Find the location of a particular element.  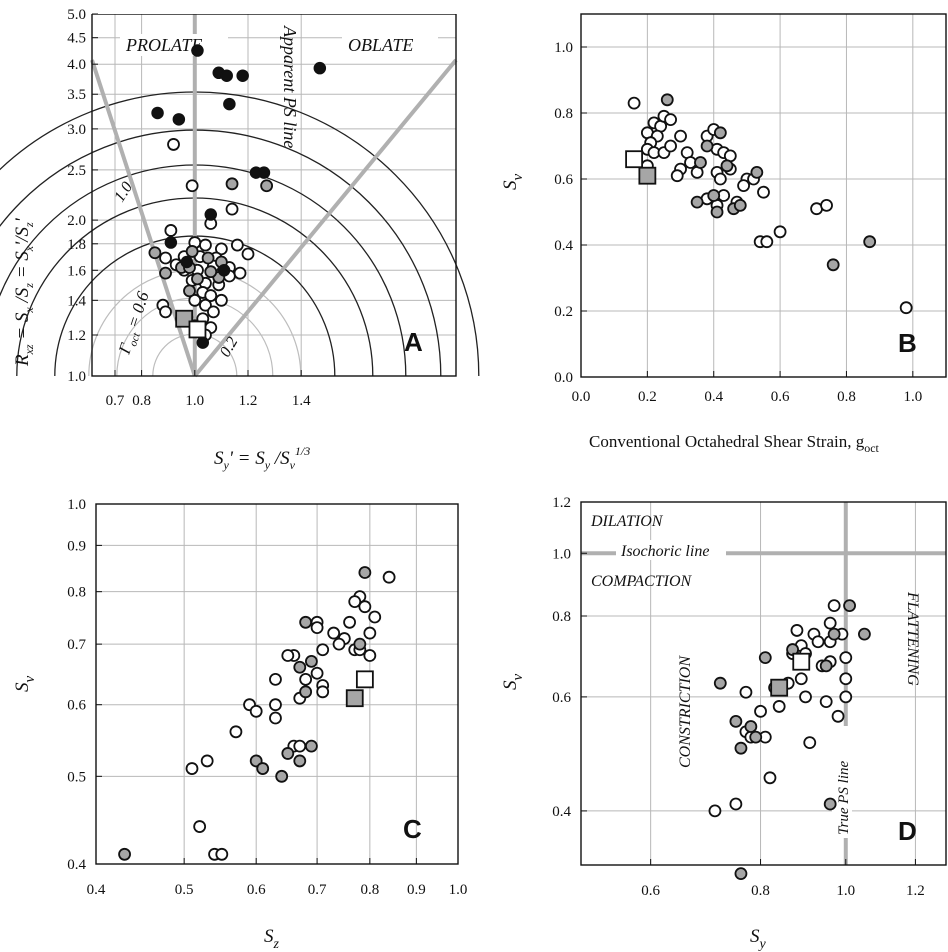

flattening-label: FLATTENING is located at coordinates (912, 638).